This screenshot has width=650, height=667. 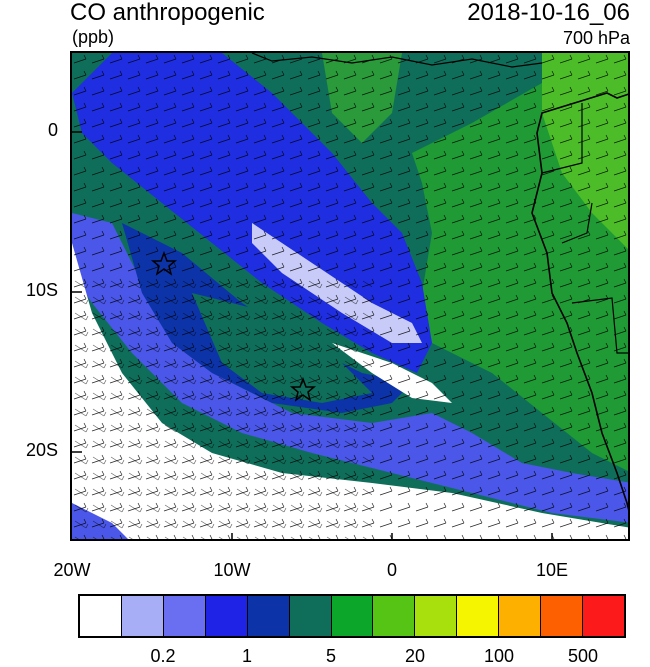 I want to click on country-borders, so click(x=584, y=228).